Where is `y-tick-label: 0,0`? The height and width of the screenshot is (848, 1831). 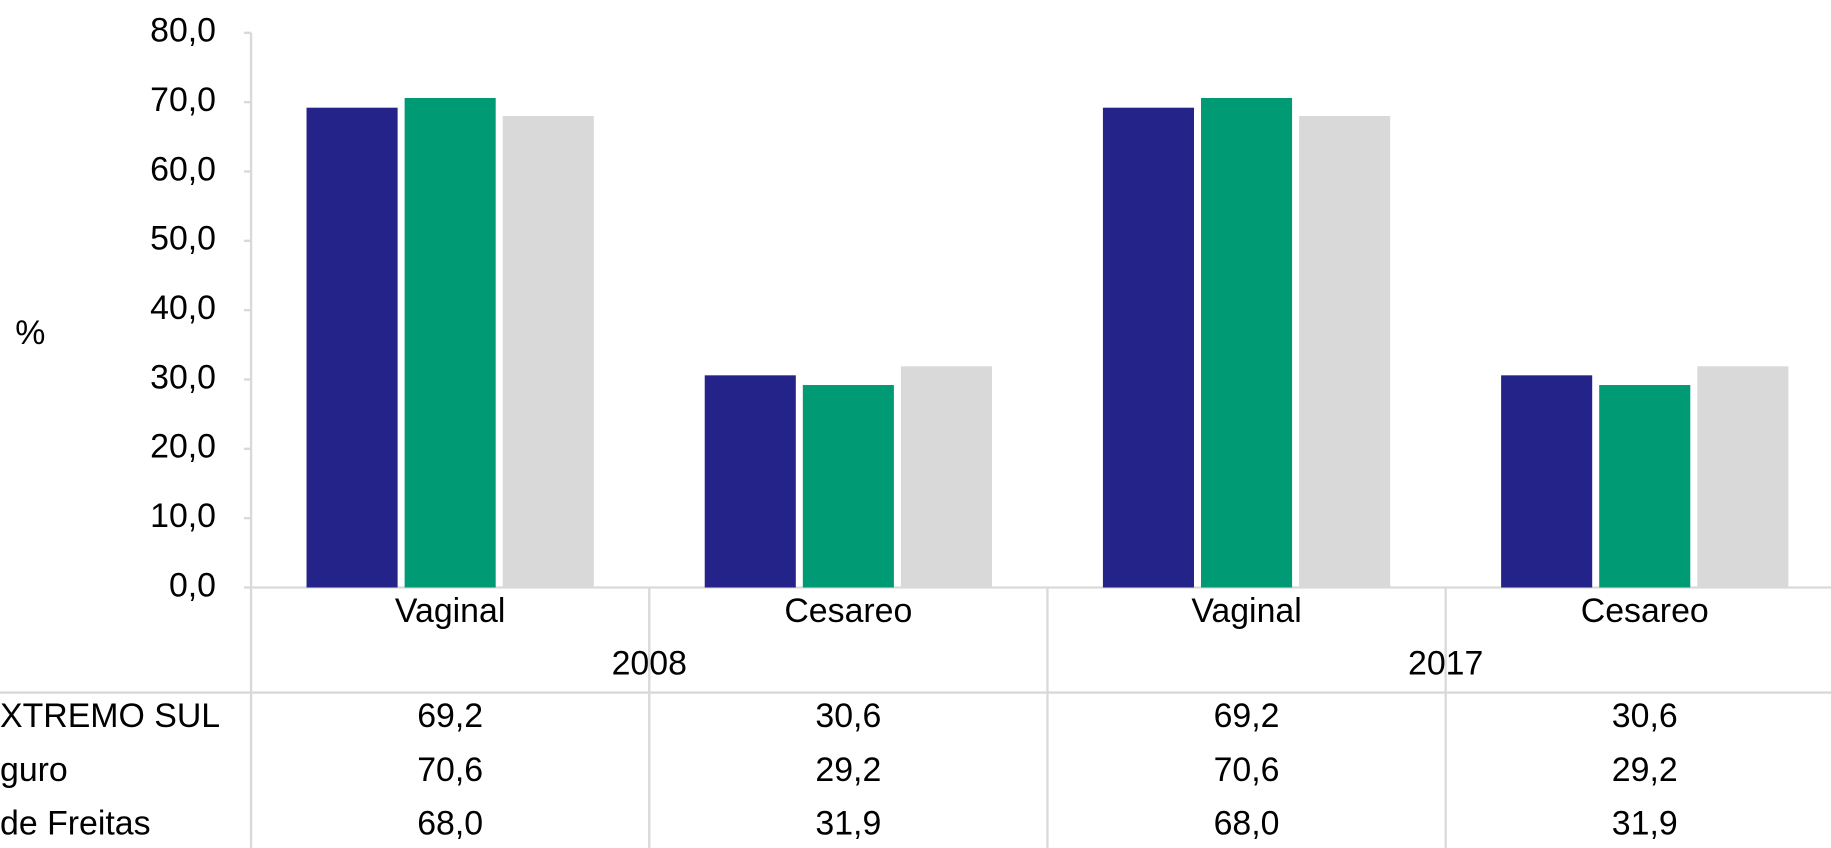
y-tick-label: 0,0 is located at coordinates (192, 585).